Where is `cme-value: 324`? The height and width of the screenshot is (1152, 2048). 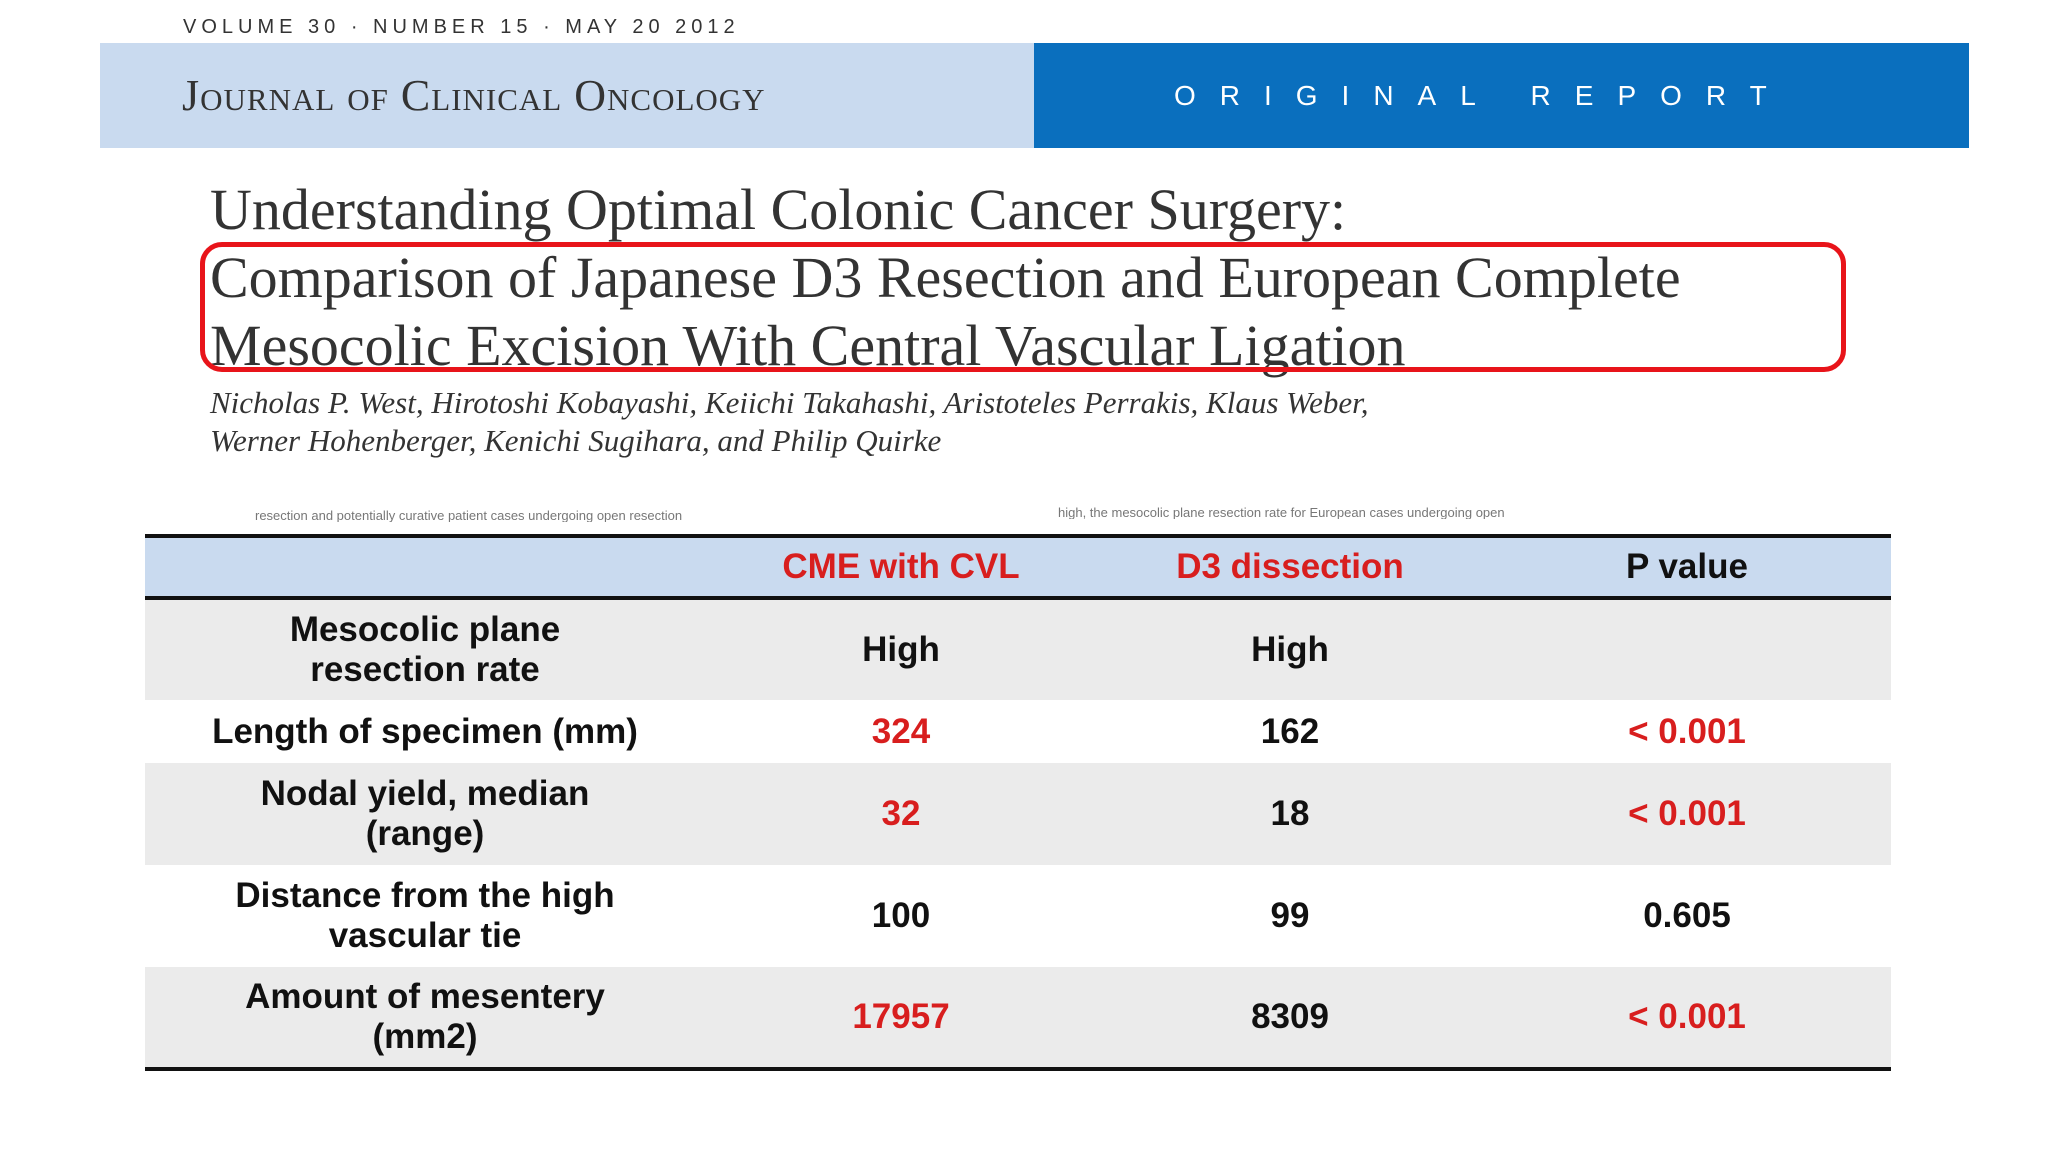
cme-value: 324 is located at coordinates (901, 731).